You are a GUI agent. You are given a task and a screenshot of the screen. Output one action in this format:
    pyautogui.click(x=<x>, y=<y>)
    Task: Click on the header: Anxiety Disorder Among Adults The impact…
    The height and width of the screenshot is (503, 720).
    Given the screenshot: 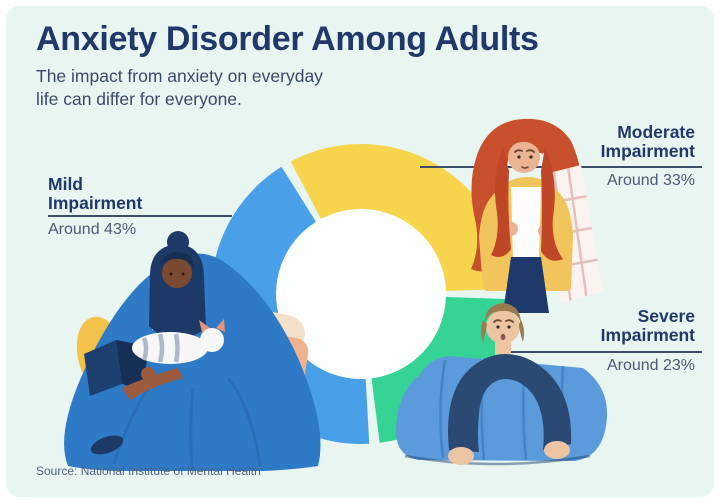 What is the action you would take?
    pyautogui.click(x=287, y=65)
    